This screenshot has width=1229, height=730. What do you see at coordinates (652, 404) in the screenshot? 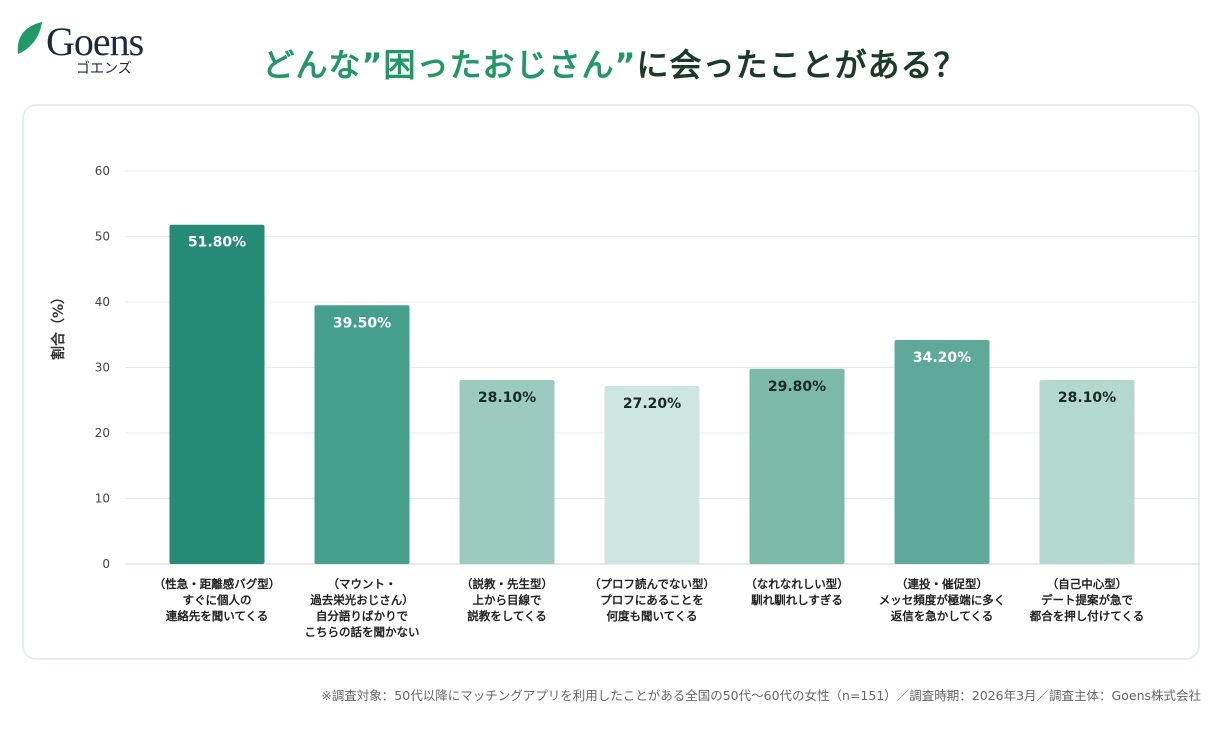
I see `data-label: 27.20%` at bounding box center [652, 404].